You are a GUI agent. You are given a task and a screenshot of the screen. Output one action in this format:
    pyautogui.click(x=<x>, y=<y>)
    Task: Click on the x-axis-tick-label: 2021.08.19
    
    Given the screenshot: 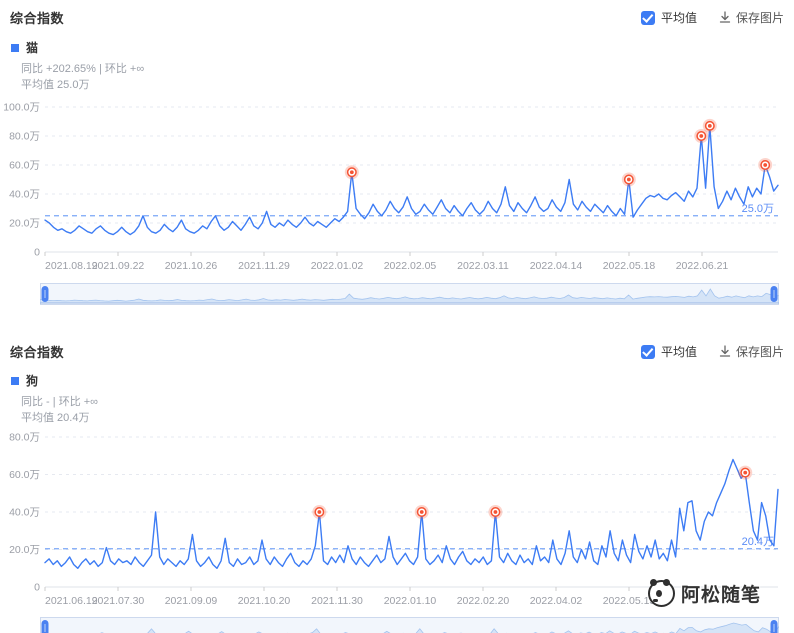 What is the action you would take?
    pyautogui.click(x=71, y=266)
    